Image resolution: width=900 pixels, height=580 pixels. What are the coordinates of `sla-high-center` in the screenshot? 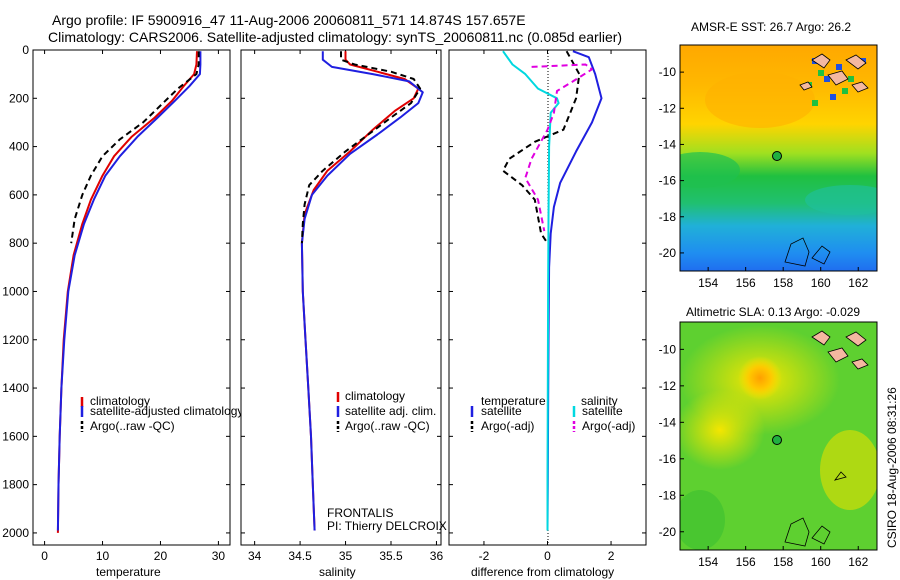 It's located at (760, 378).